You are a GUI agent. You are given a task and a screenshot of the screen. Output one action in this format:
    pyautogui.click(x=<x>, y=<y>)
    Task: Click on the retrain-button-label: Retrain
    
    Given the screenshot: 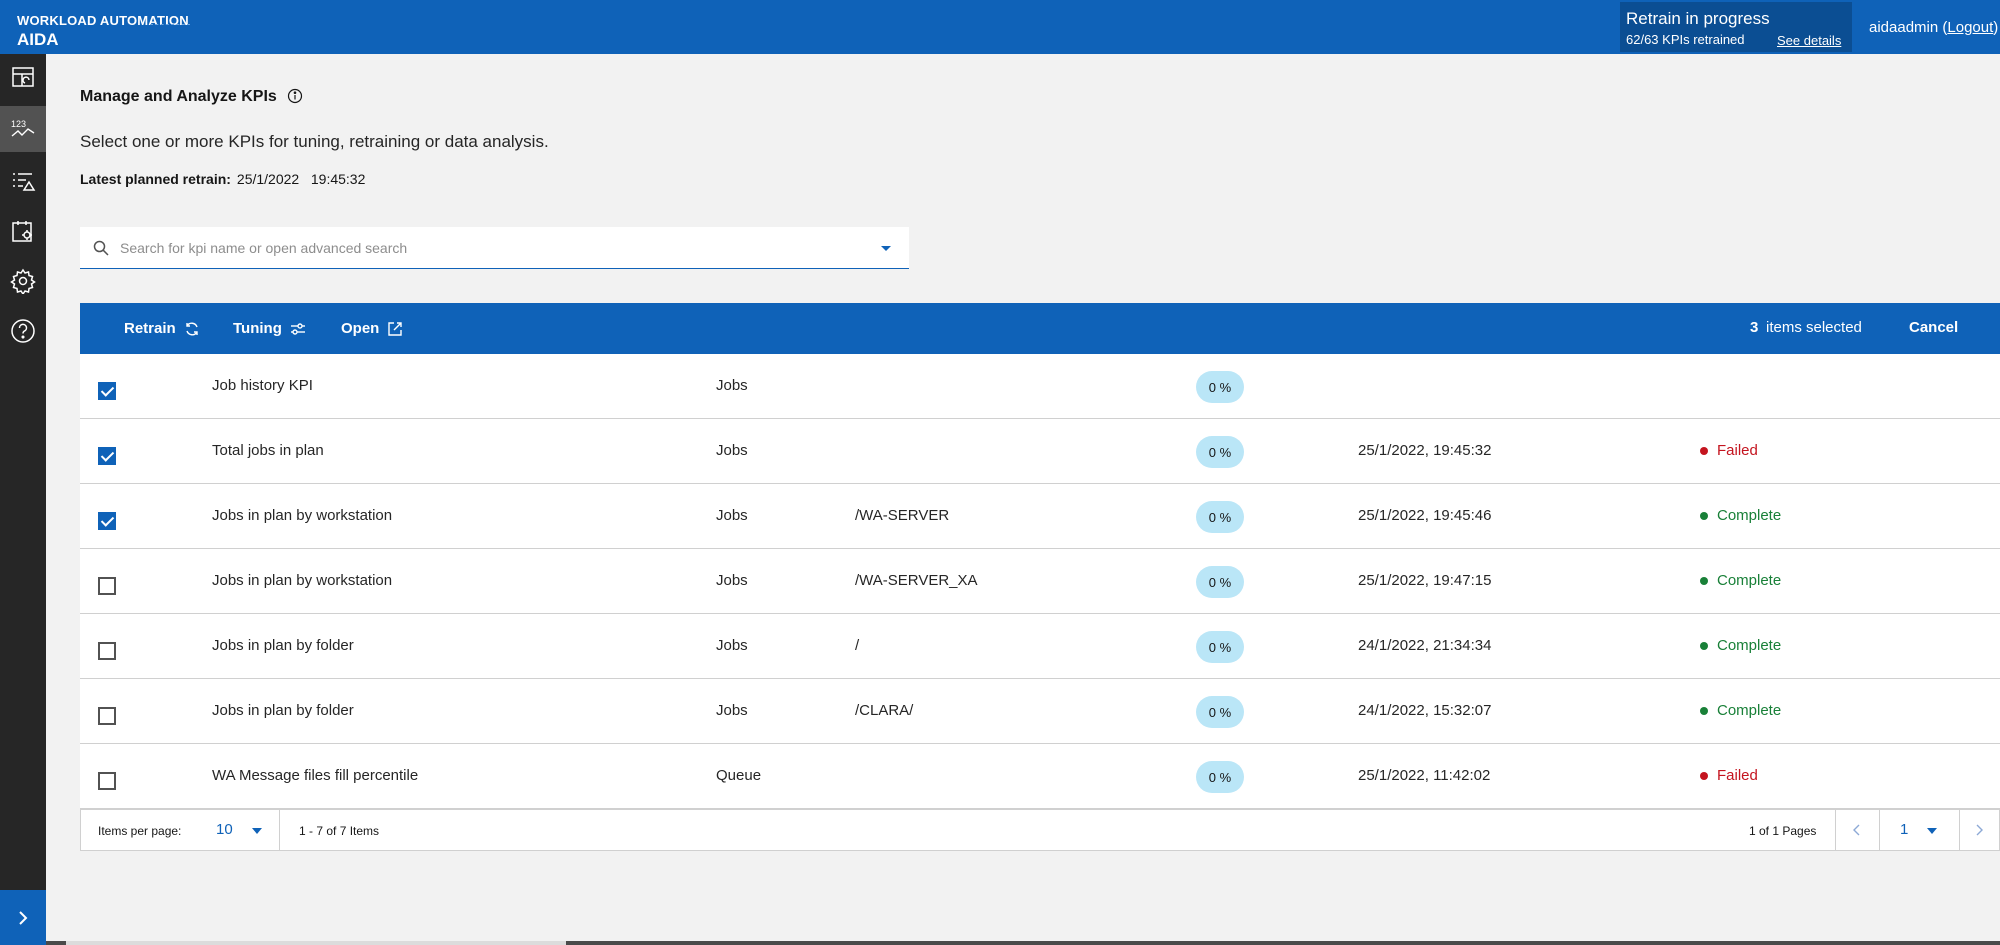 What is the action you would take?
    pyautogui.click(x=150, y=328)
    